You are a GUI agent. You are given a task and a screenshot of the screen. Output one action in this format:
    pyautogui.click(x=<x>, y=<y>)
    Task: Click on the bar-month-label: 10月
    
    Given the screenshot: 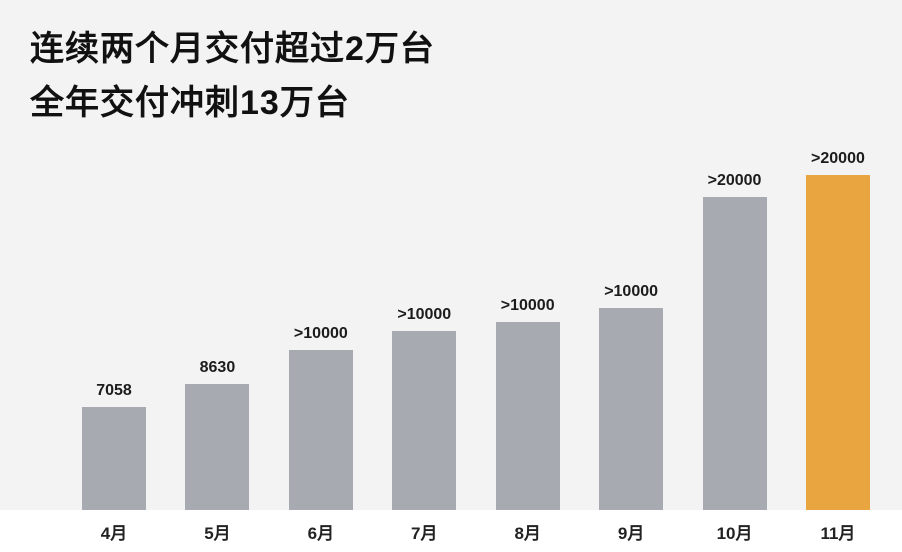 What is the action you would take?
    pyautogui.click(x=734, y=533)
    